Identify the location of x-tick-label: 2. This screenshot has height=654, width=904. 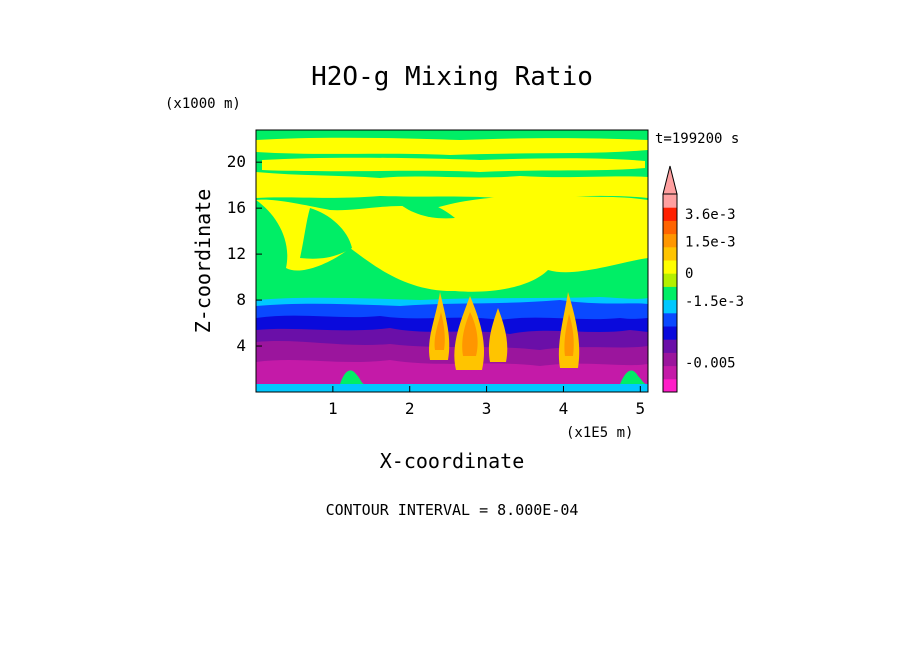
(410, 408).